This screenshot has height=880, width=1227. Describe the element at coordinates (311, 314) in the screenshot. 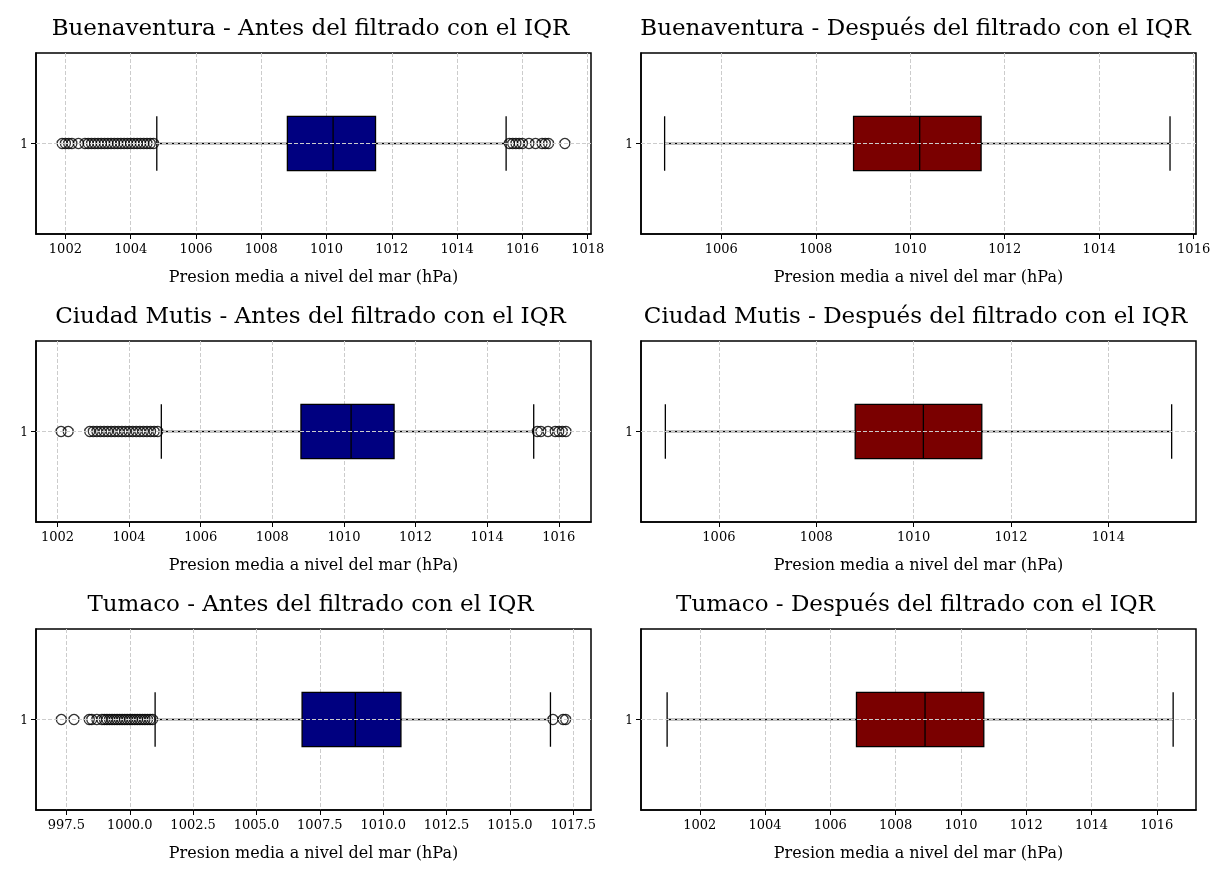

I see `chart-title: Ciudad Mutis - Antes del filtrado con el IQR` at that location.